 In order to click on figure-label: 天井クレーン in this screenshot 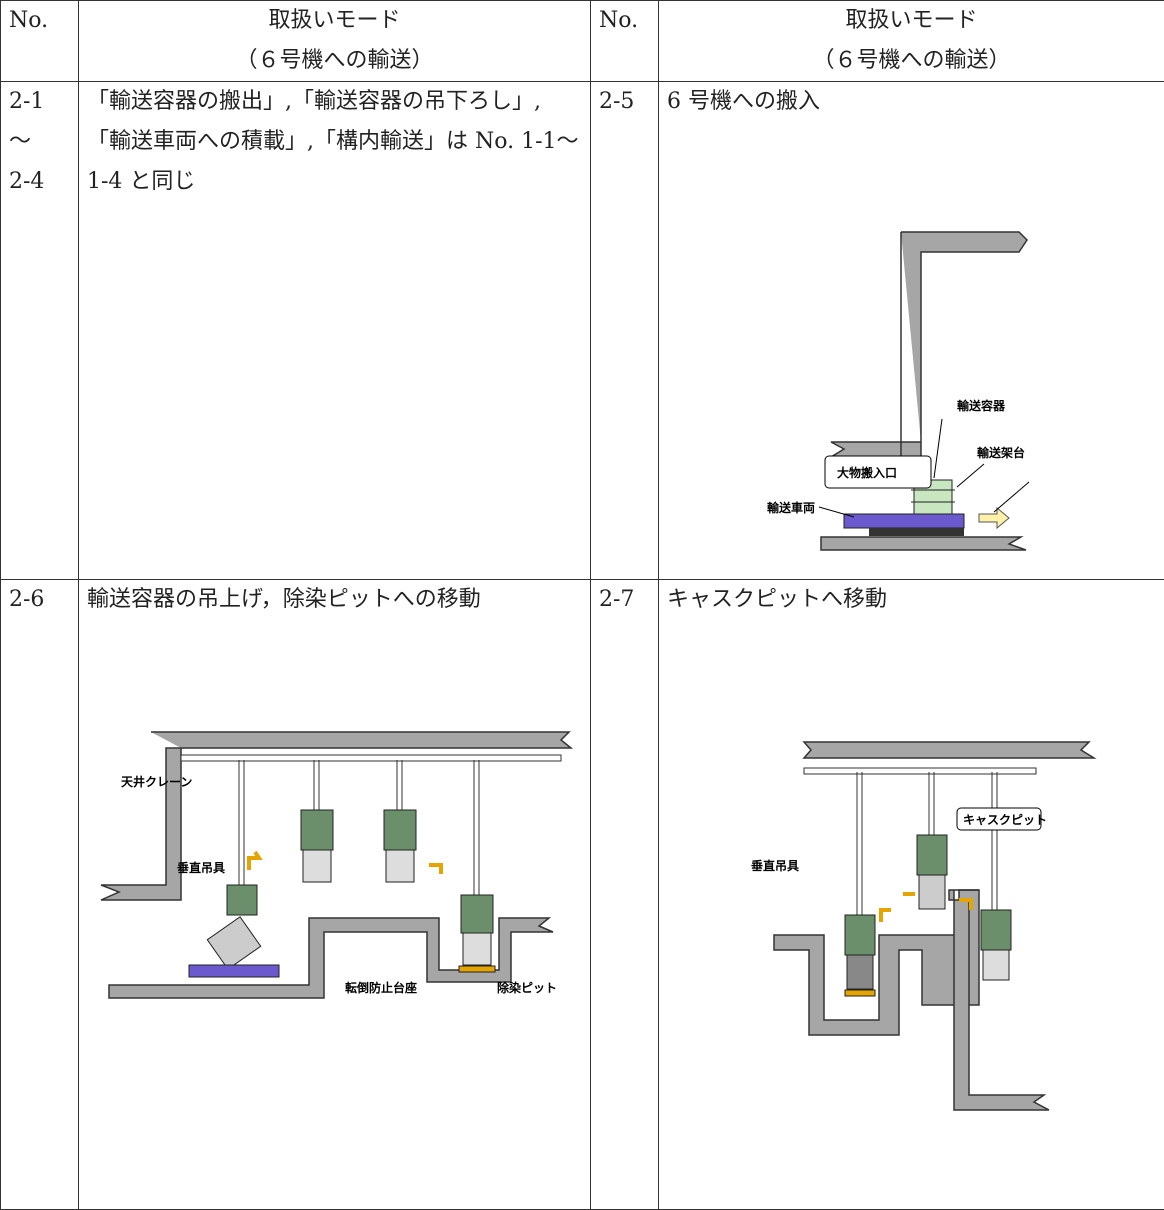, I will do `click(156, 781)`.